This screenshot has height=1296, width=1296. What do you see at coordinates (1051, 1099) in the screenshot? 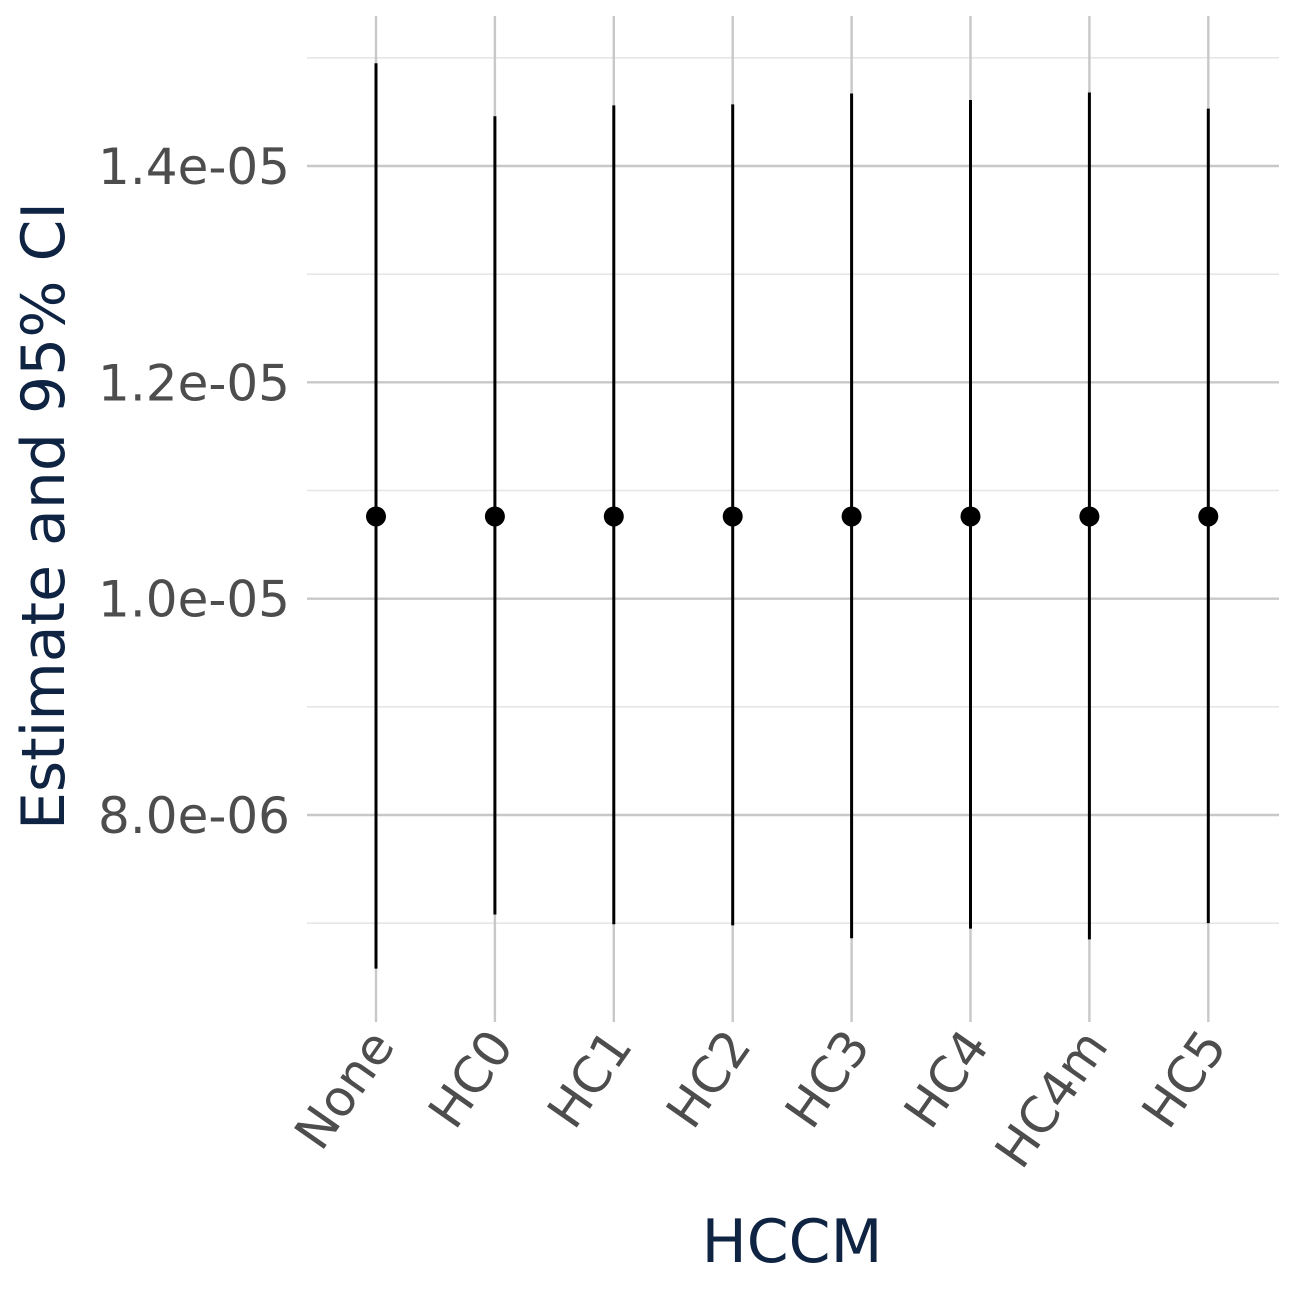
I see `x-tick-label-hc4m: HC4m` at bounding box center [1051, 1099].